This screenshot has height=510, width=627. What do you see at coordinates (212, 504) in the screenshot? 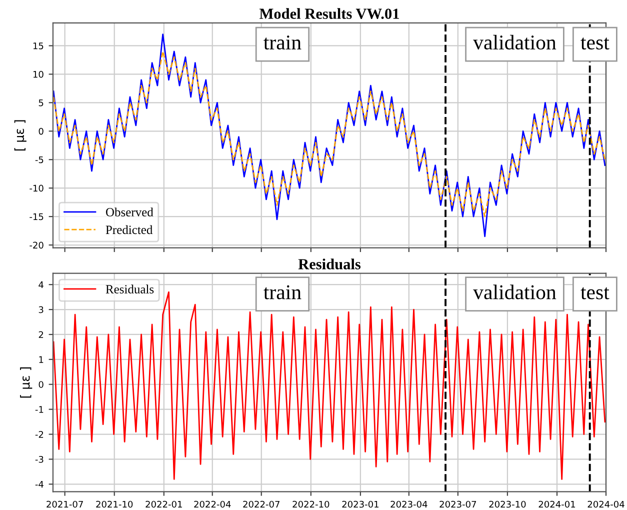
I see `x-tick-label: 2022-04` at bounding box center [212, 504].